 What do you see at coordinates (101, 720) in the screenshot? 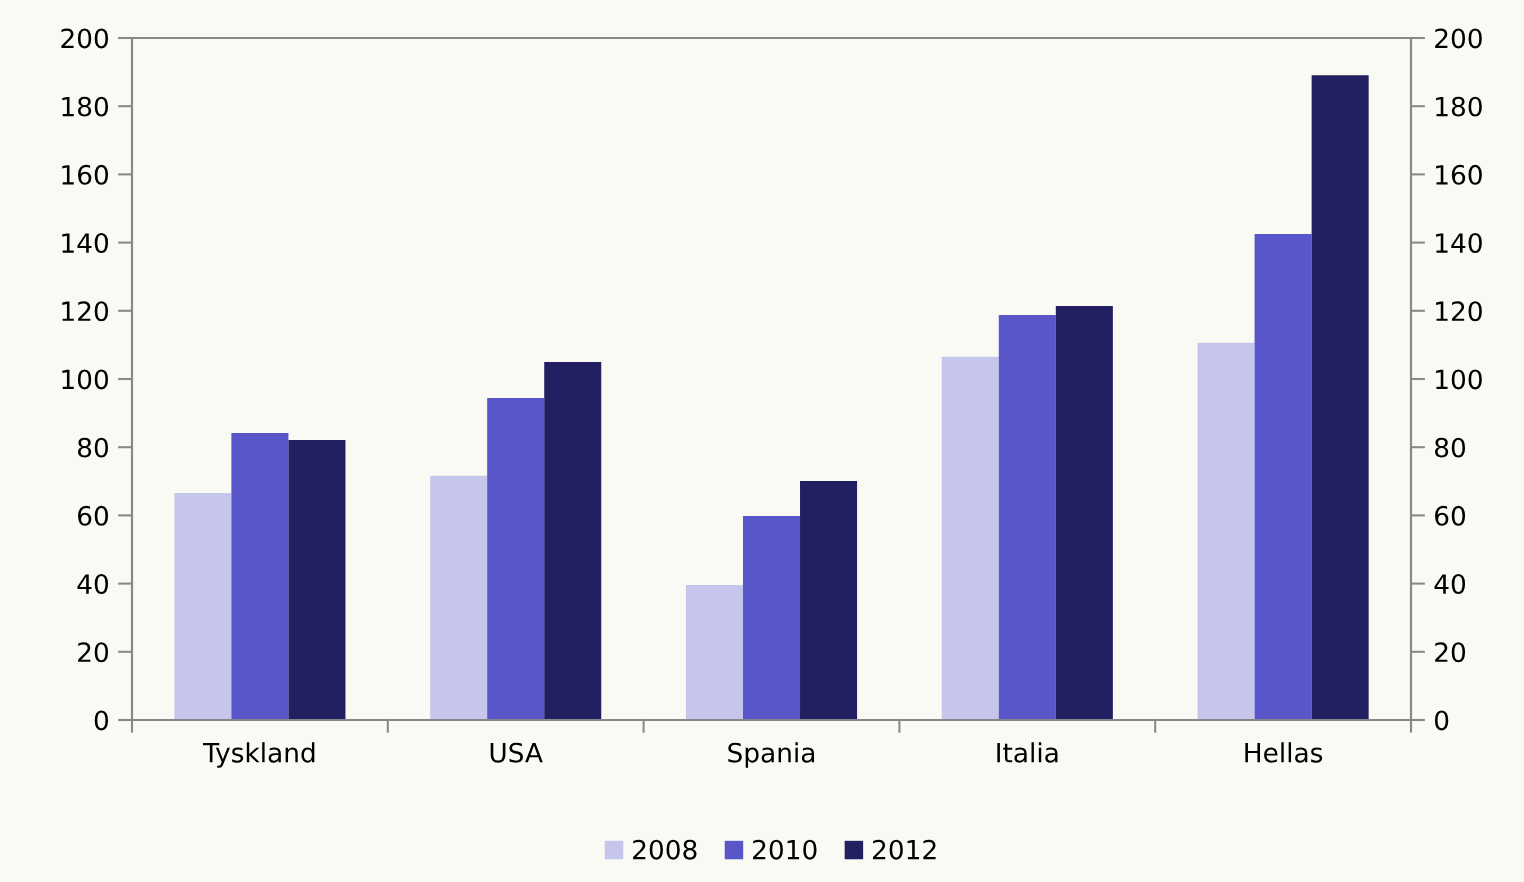
I see `y-tick-label: 0` at bounding box center [101, 720].